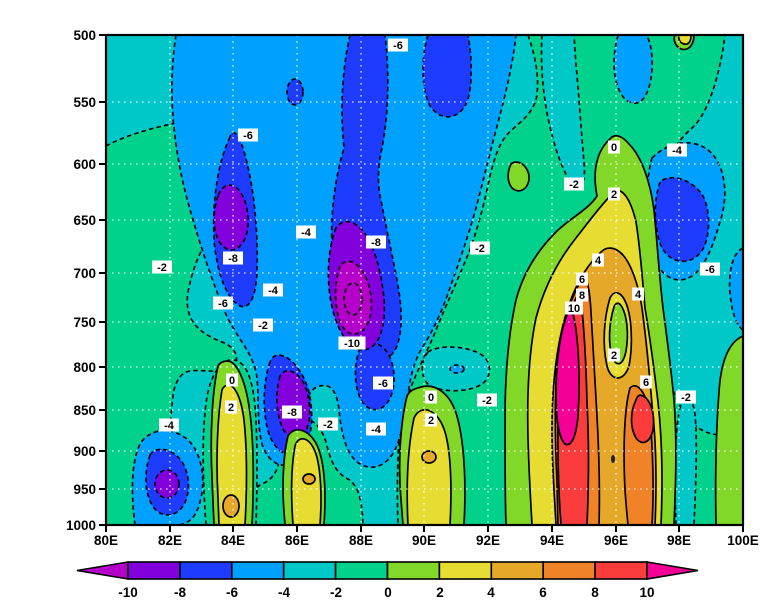 The image size is (777, 600). Describe the element at coordinates (457, 369) in the screenshot. I see `region-sky-speck-91e` at that location.